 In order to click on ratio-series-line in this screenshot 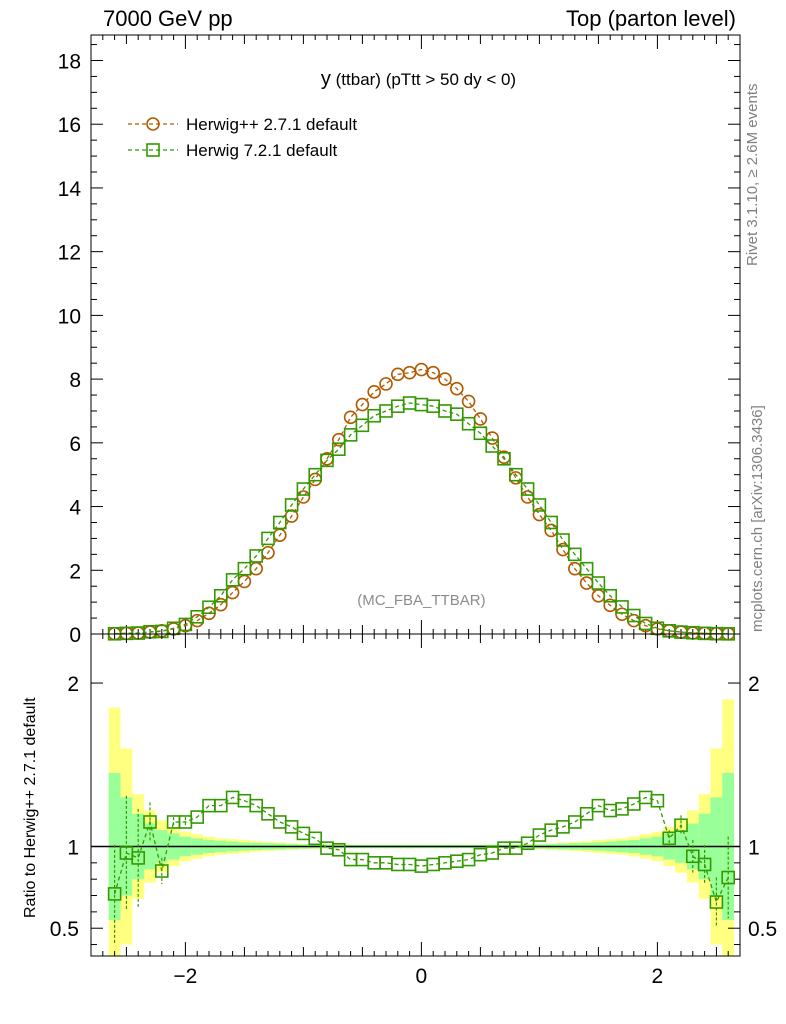, I will do `click(421, 850)`.